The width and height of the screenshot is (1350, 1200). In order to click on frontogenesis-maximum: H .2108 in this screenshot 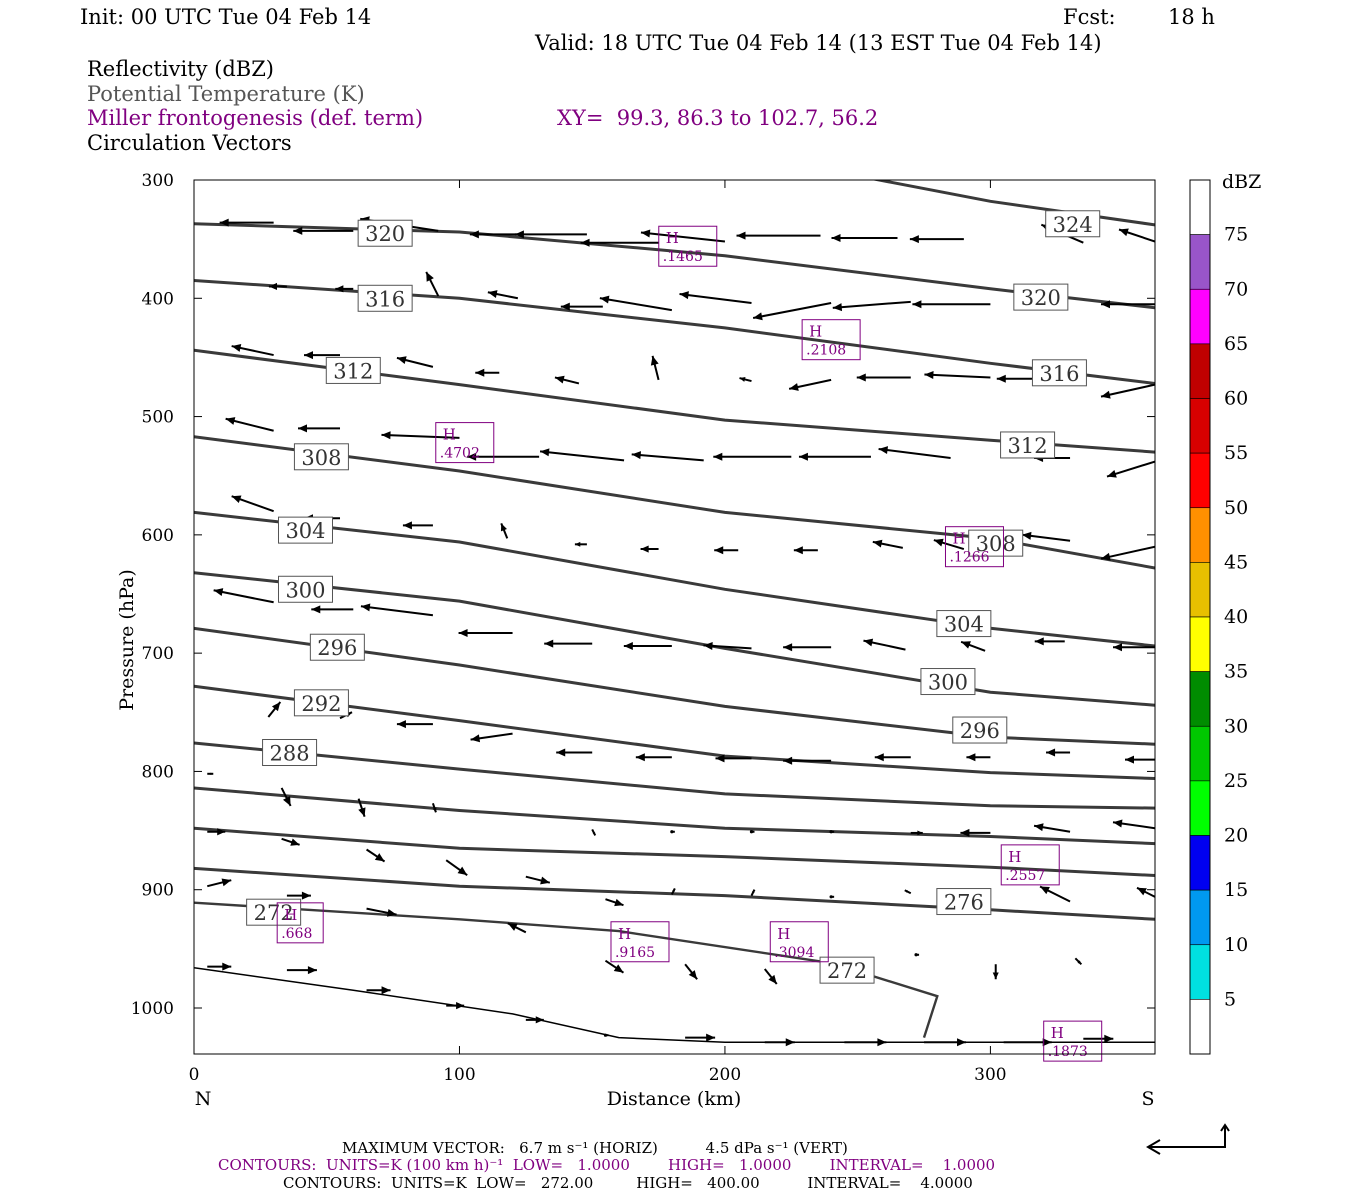, I will do `click(831, 340)`.